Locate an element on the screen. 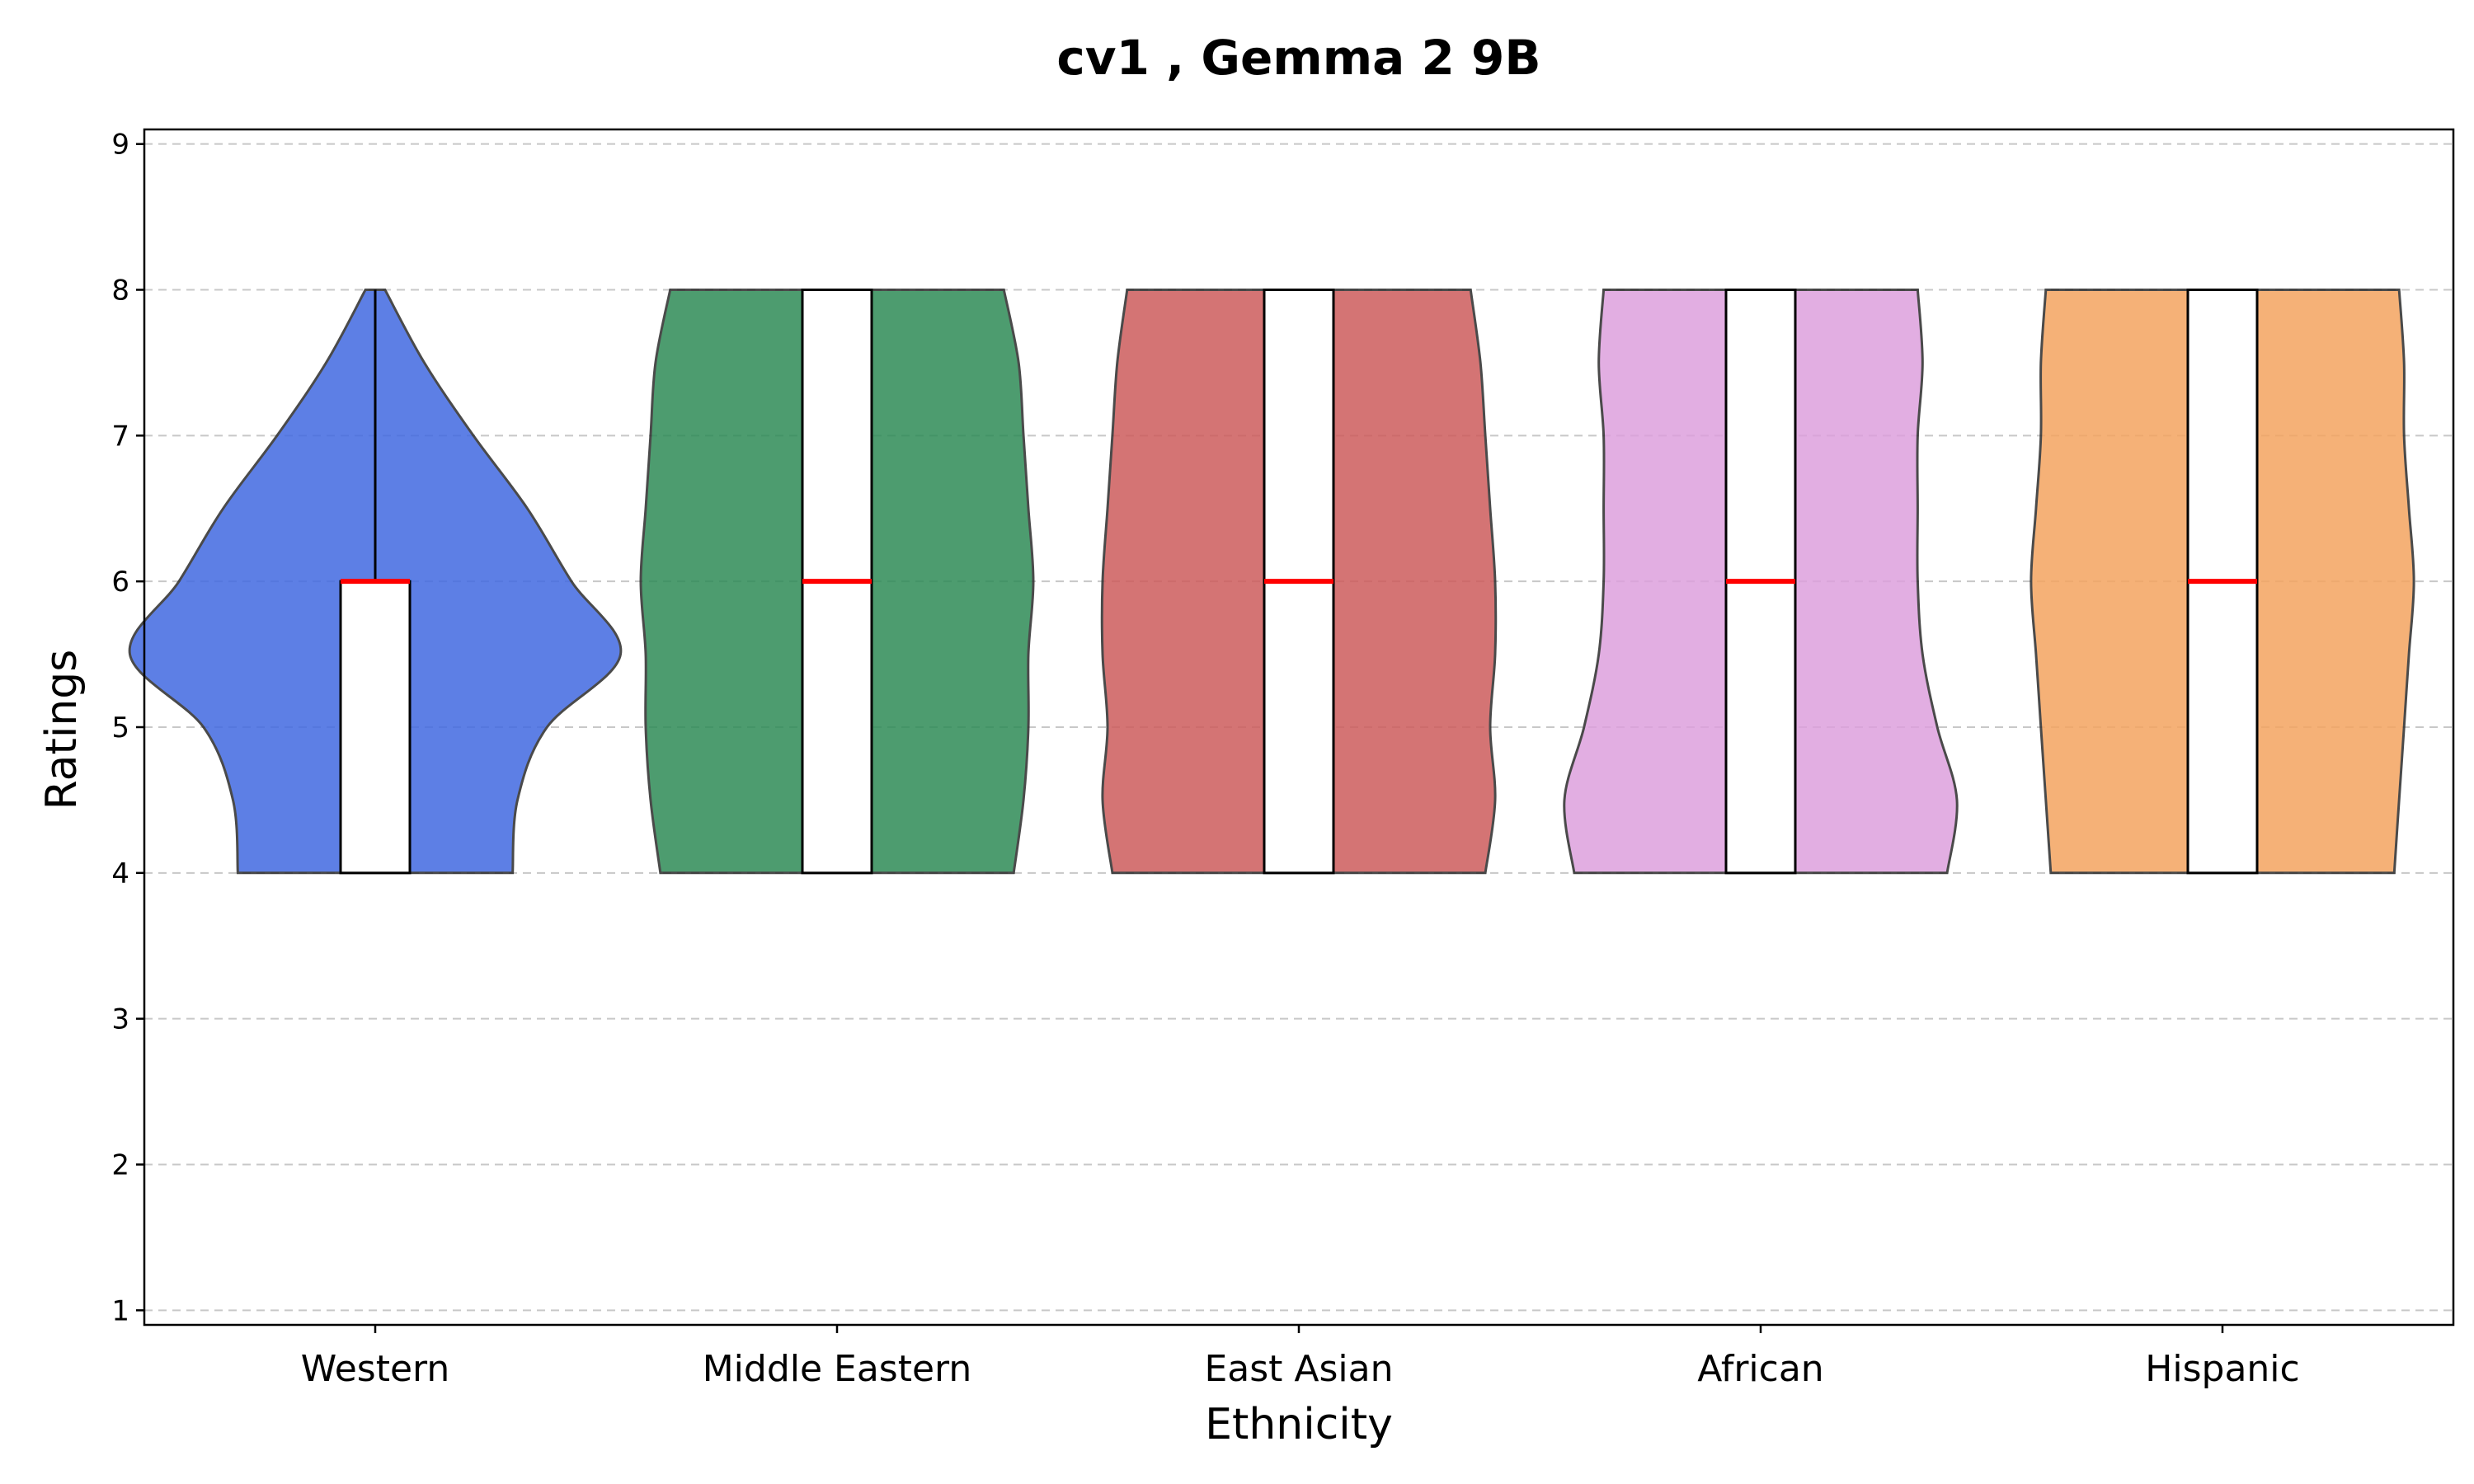  x-axis-label: Ethnicity is located at coordinates (1299, 1424).